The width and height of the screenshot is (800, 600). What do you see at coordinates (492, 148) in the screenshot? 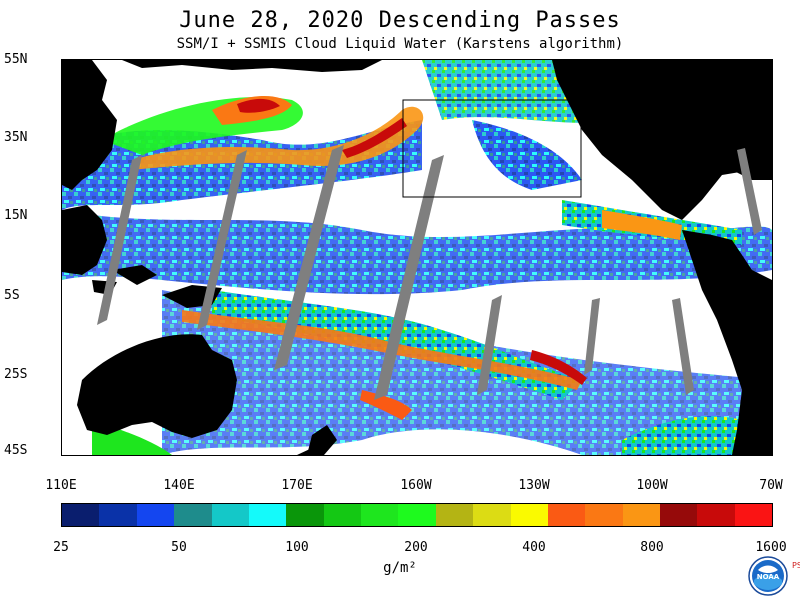
I see `region-box-outline` at bounding box center [492, 148].